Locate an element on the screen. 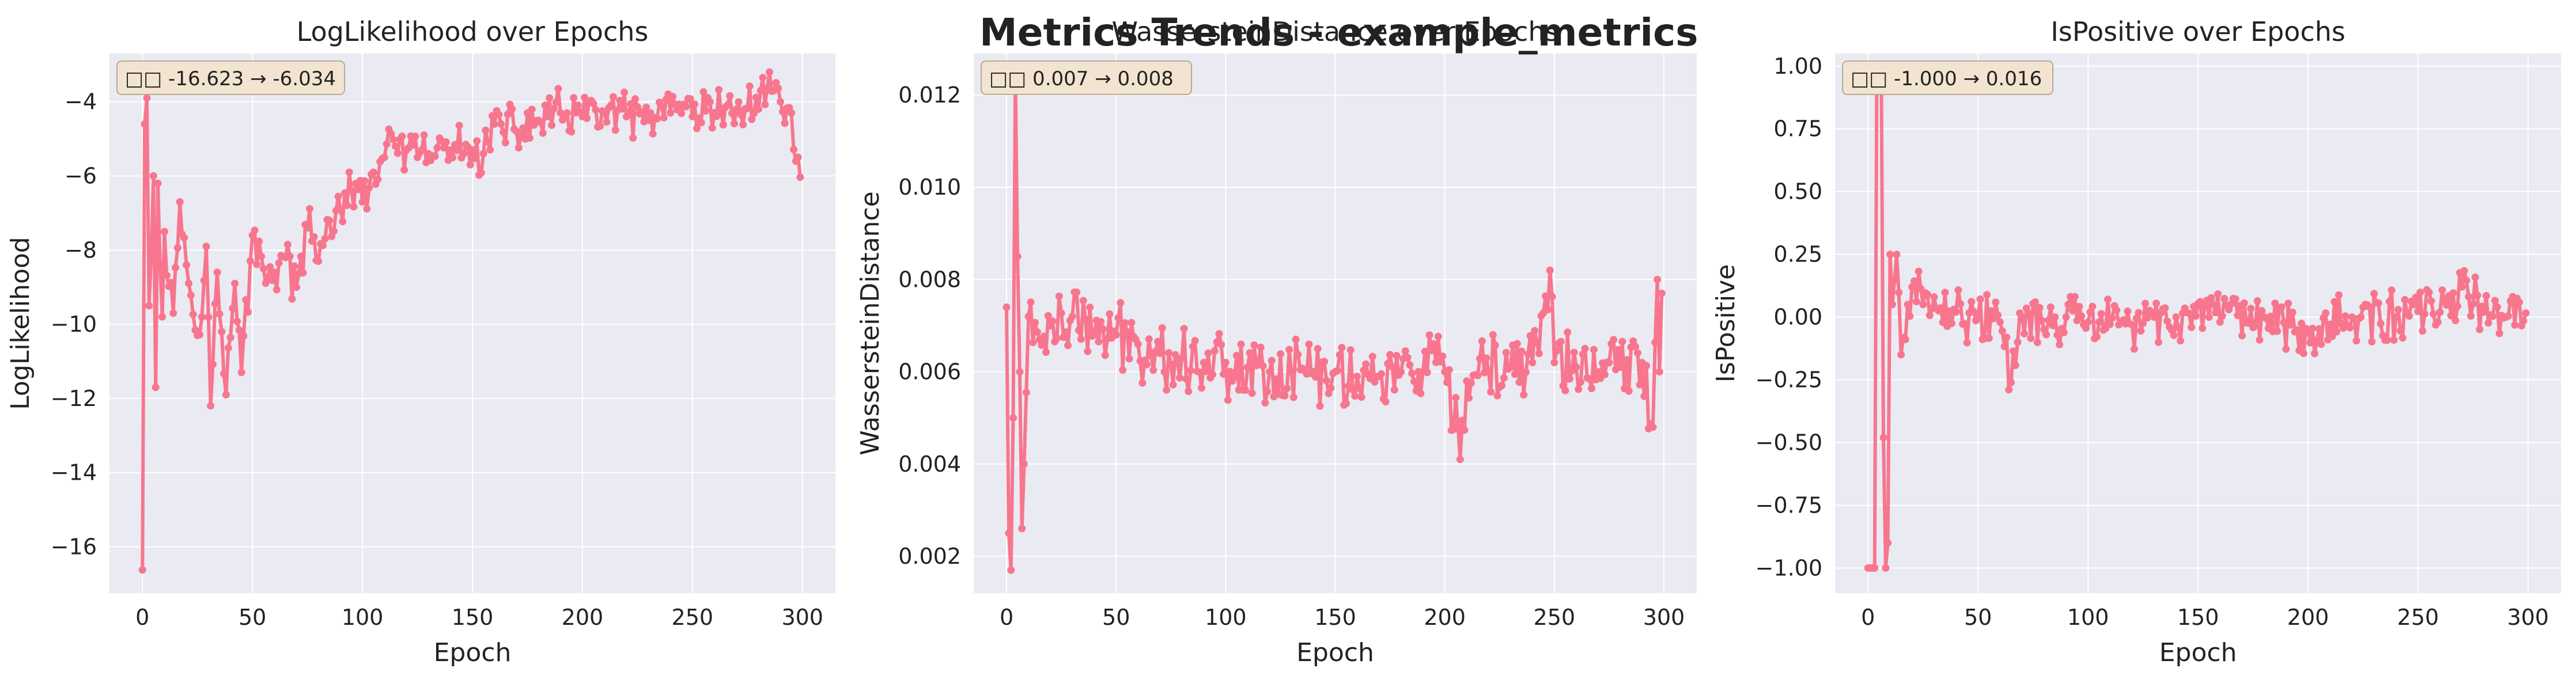 This screenshot has height=687, width=2576. stats-annotation: □□ -1.000 → 0.016 is located at coordinates (1947, 77).